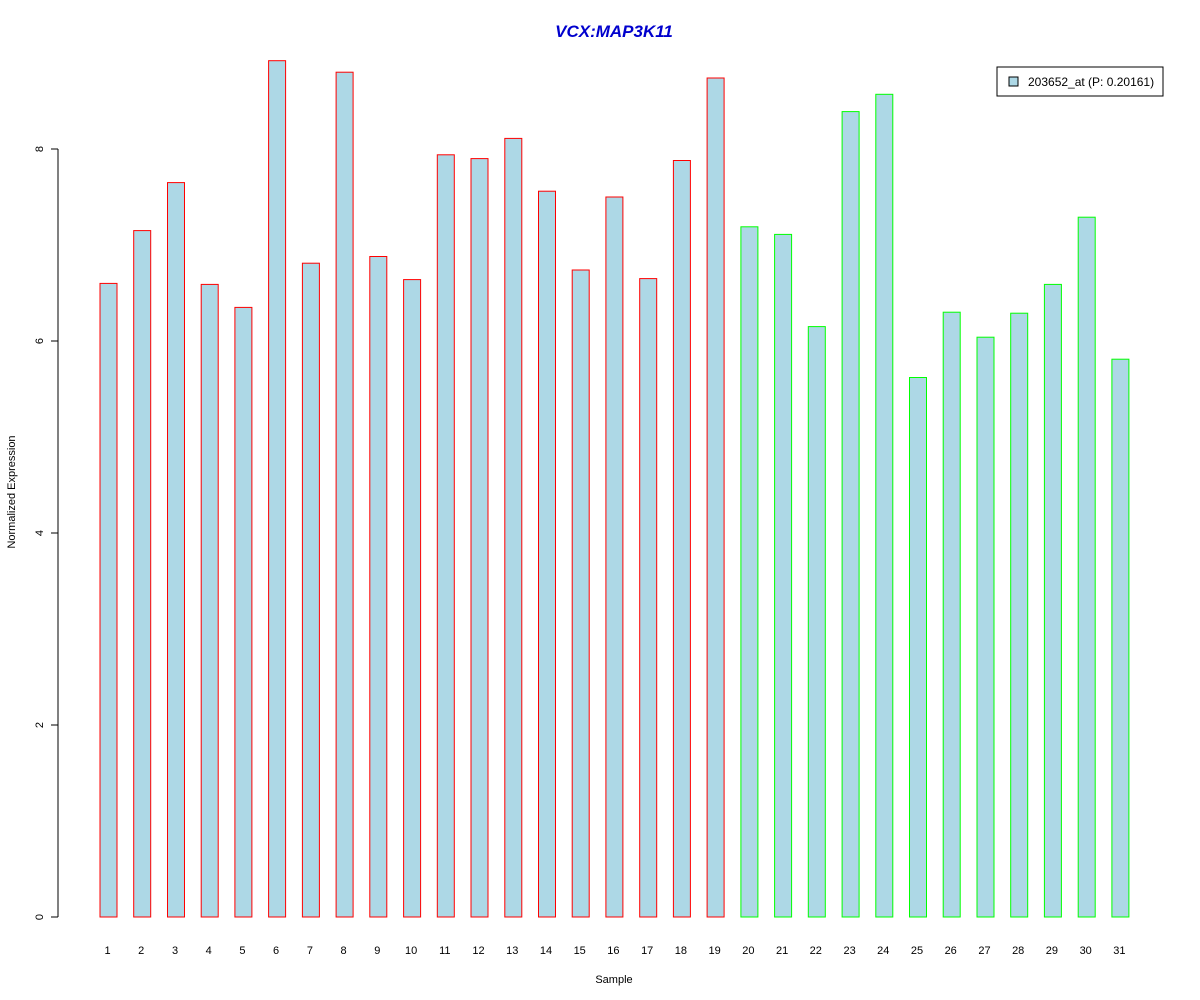  What do you see at coordinates (512, 951) in the screenshot?
I see `x-tick-label: 13` at bounding box center [512, 951].